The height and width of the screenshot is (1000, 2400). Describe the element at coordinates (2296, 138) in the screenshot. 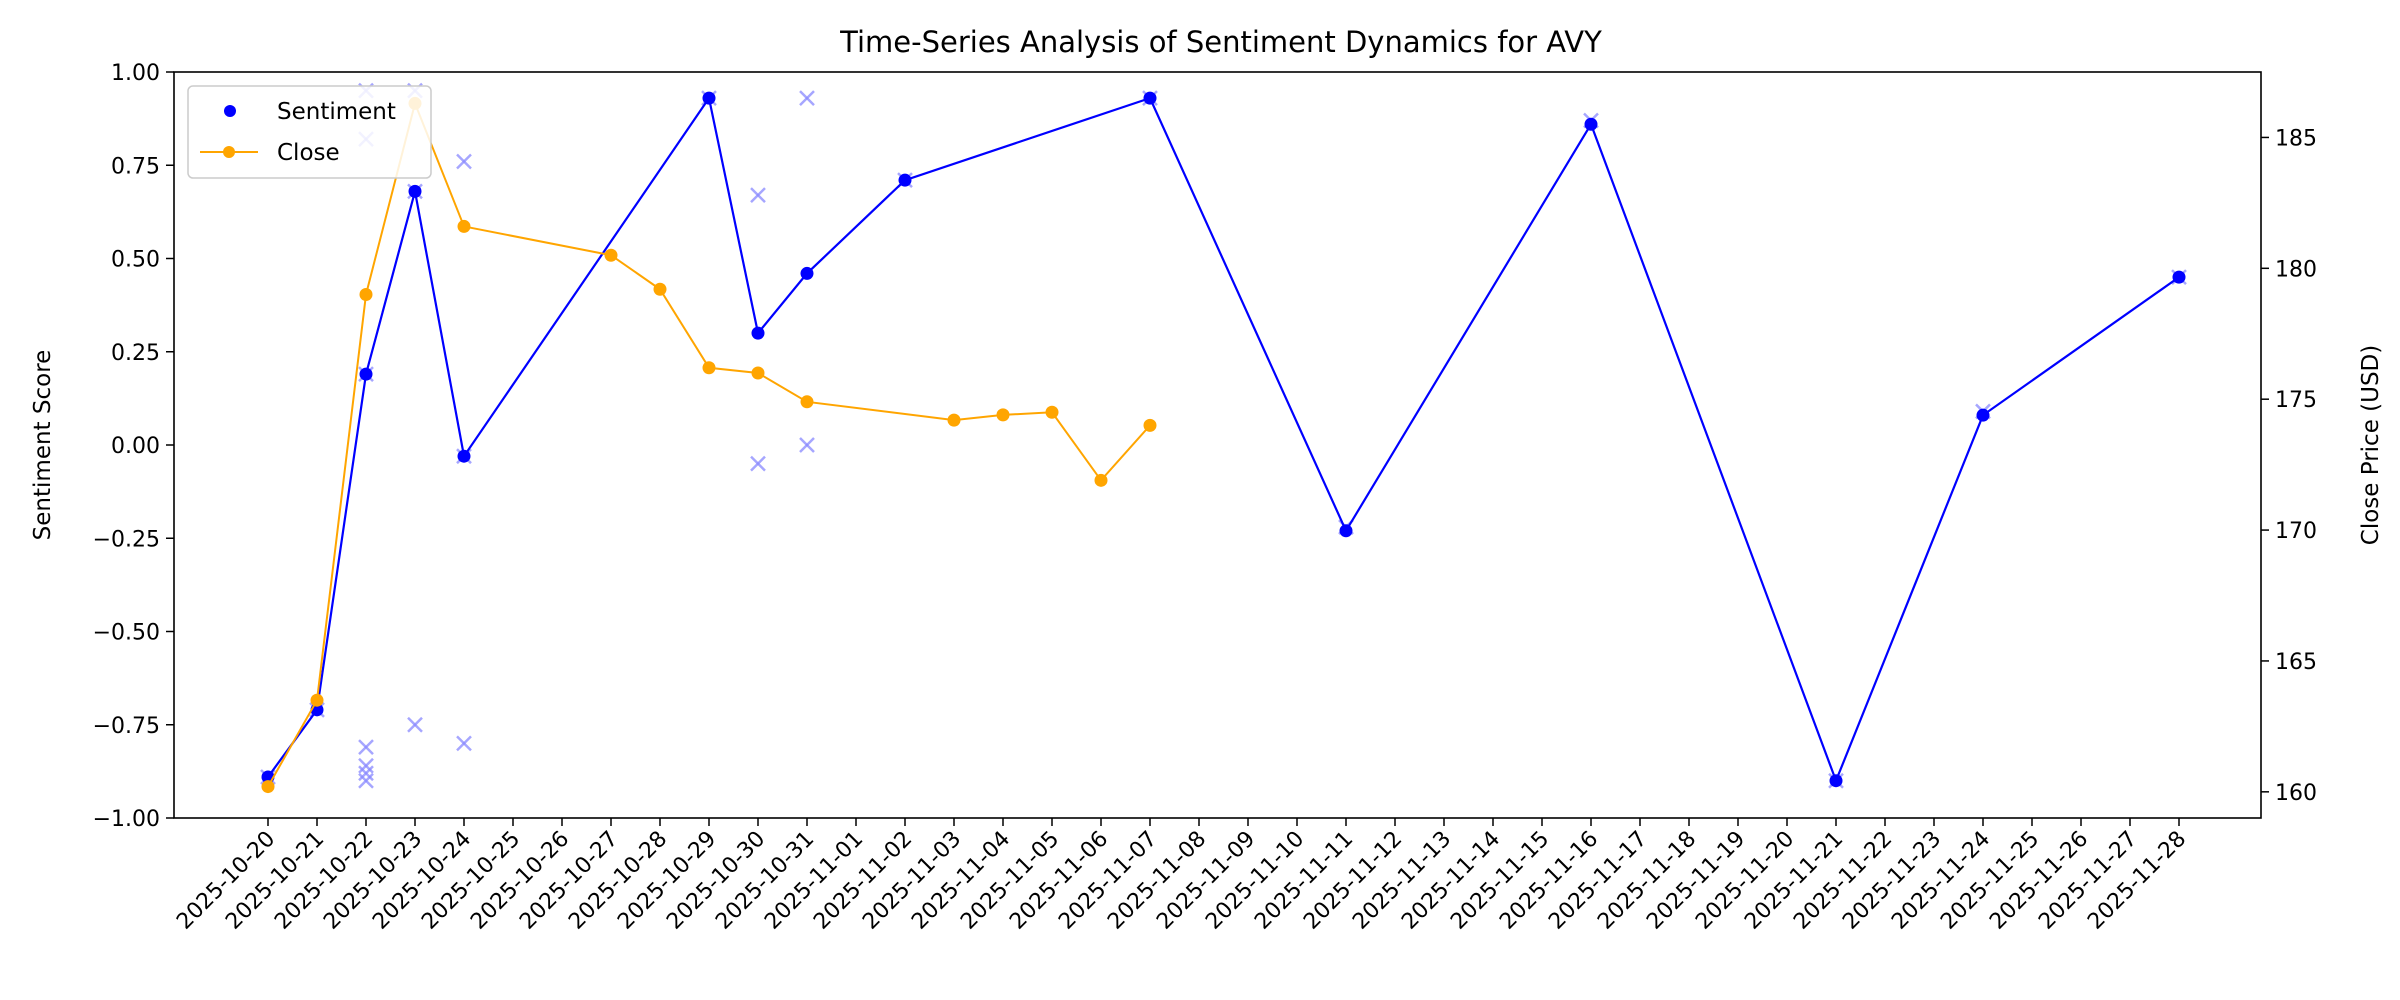

I see `y2-tick-label: 185` at that location.